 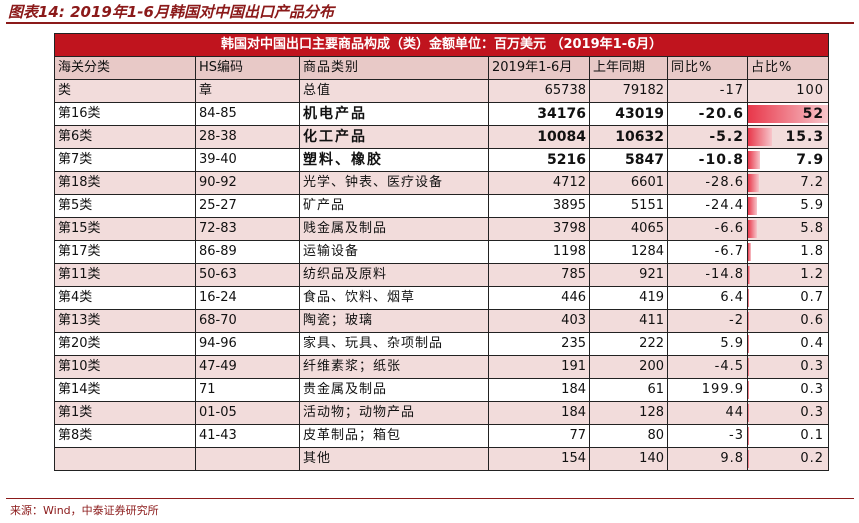 I want to click on figure-title: 图表14: 2019年1-6月韩国对中国出口产品分布, so click(x=171, y=12).